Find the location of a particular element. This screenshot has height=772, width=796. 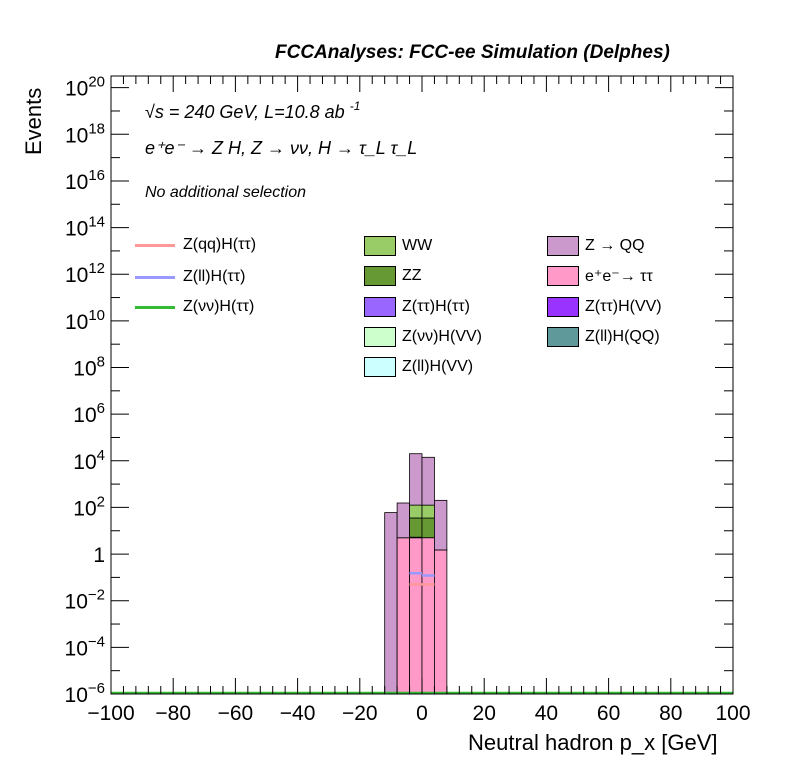

y-axis-label: Events is located at coordinates (33, 121).